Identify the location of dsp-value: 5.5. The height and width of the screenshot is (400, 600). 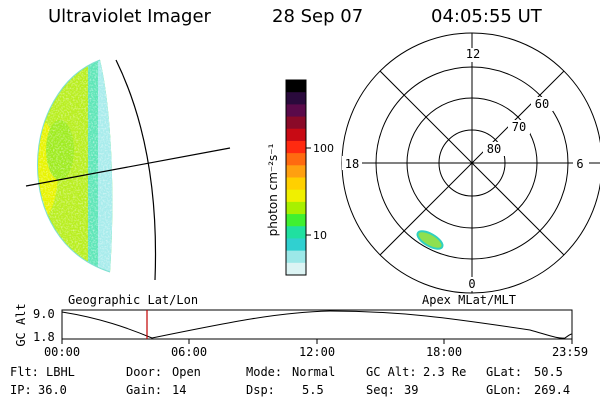
(313, 390).